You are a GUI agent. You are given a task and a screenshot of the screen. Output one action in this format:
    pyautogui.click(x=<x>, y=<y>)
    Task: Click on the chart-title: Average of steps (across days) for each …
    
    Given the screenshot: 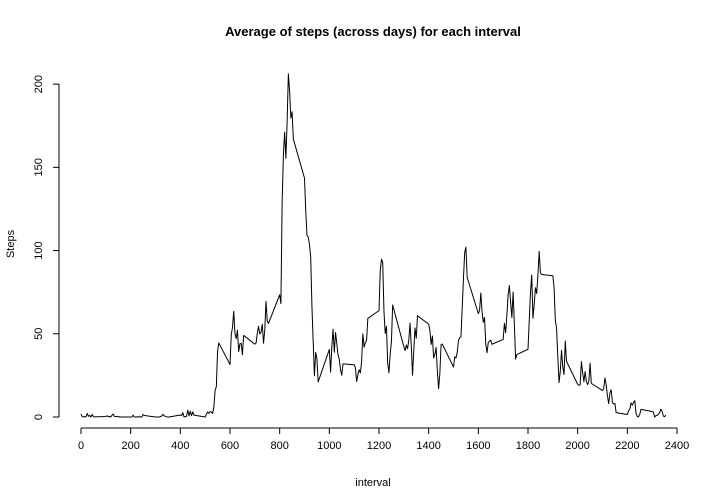 What is the action you would take?
    pyautogui.click(x=373, y=31)
    